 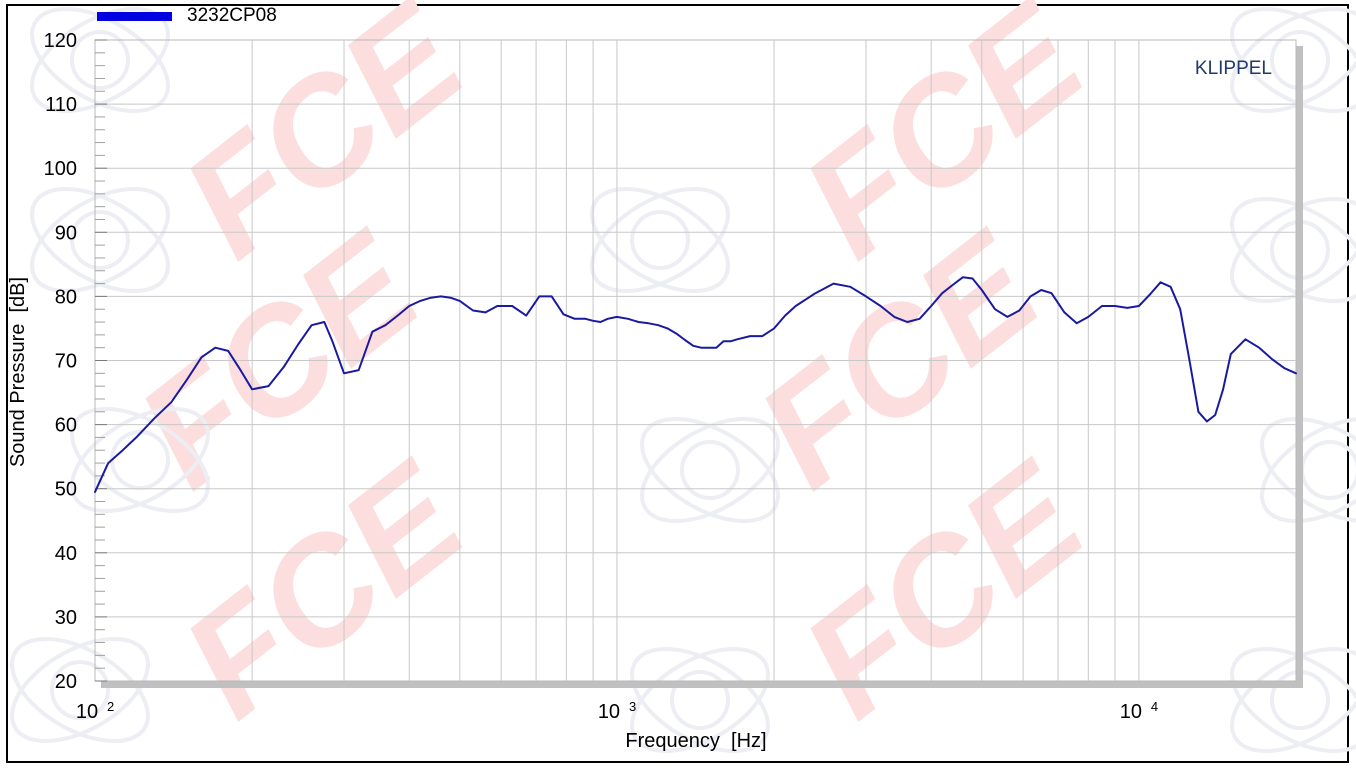 I want to click on x-tick-exponent: 2, so click(x=110, y=706).